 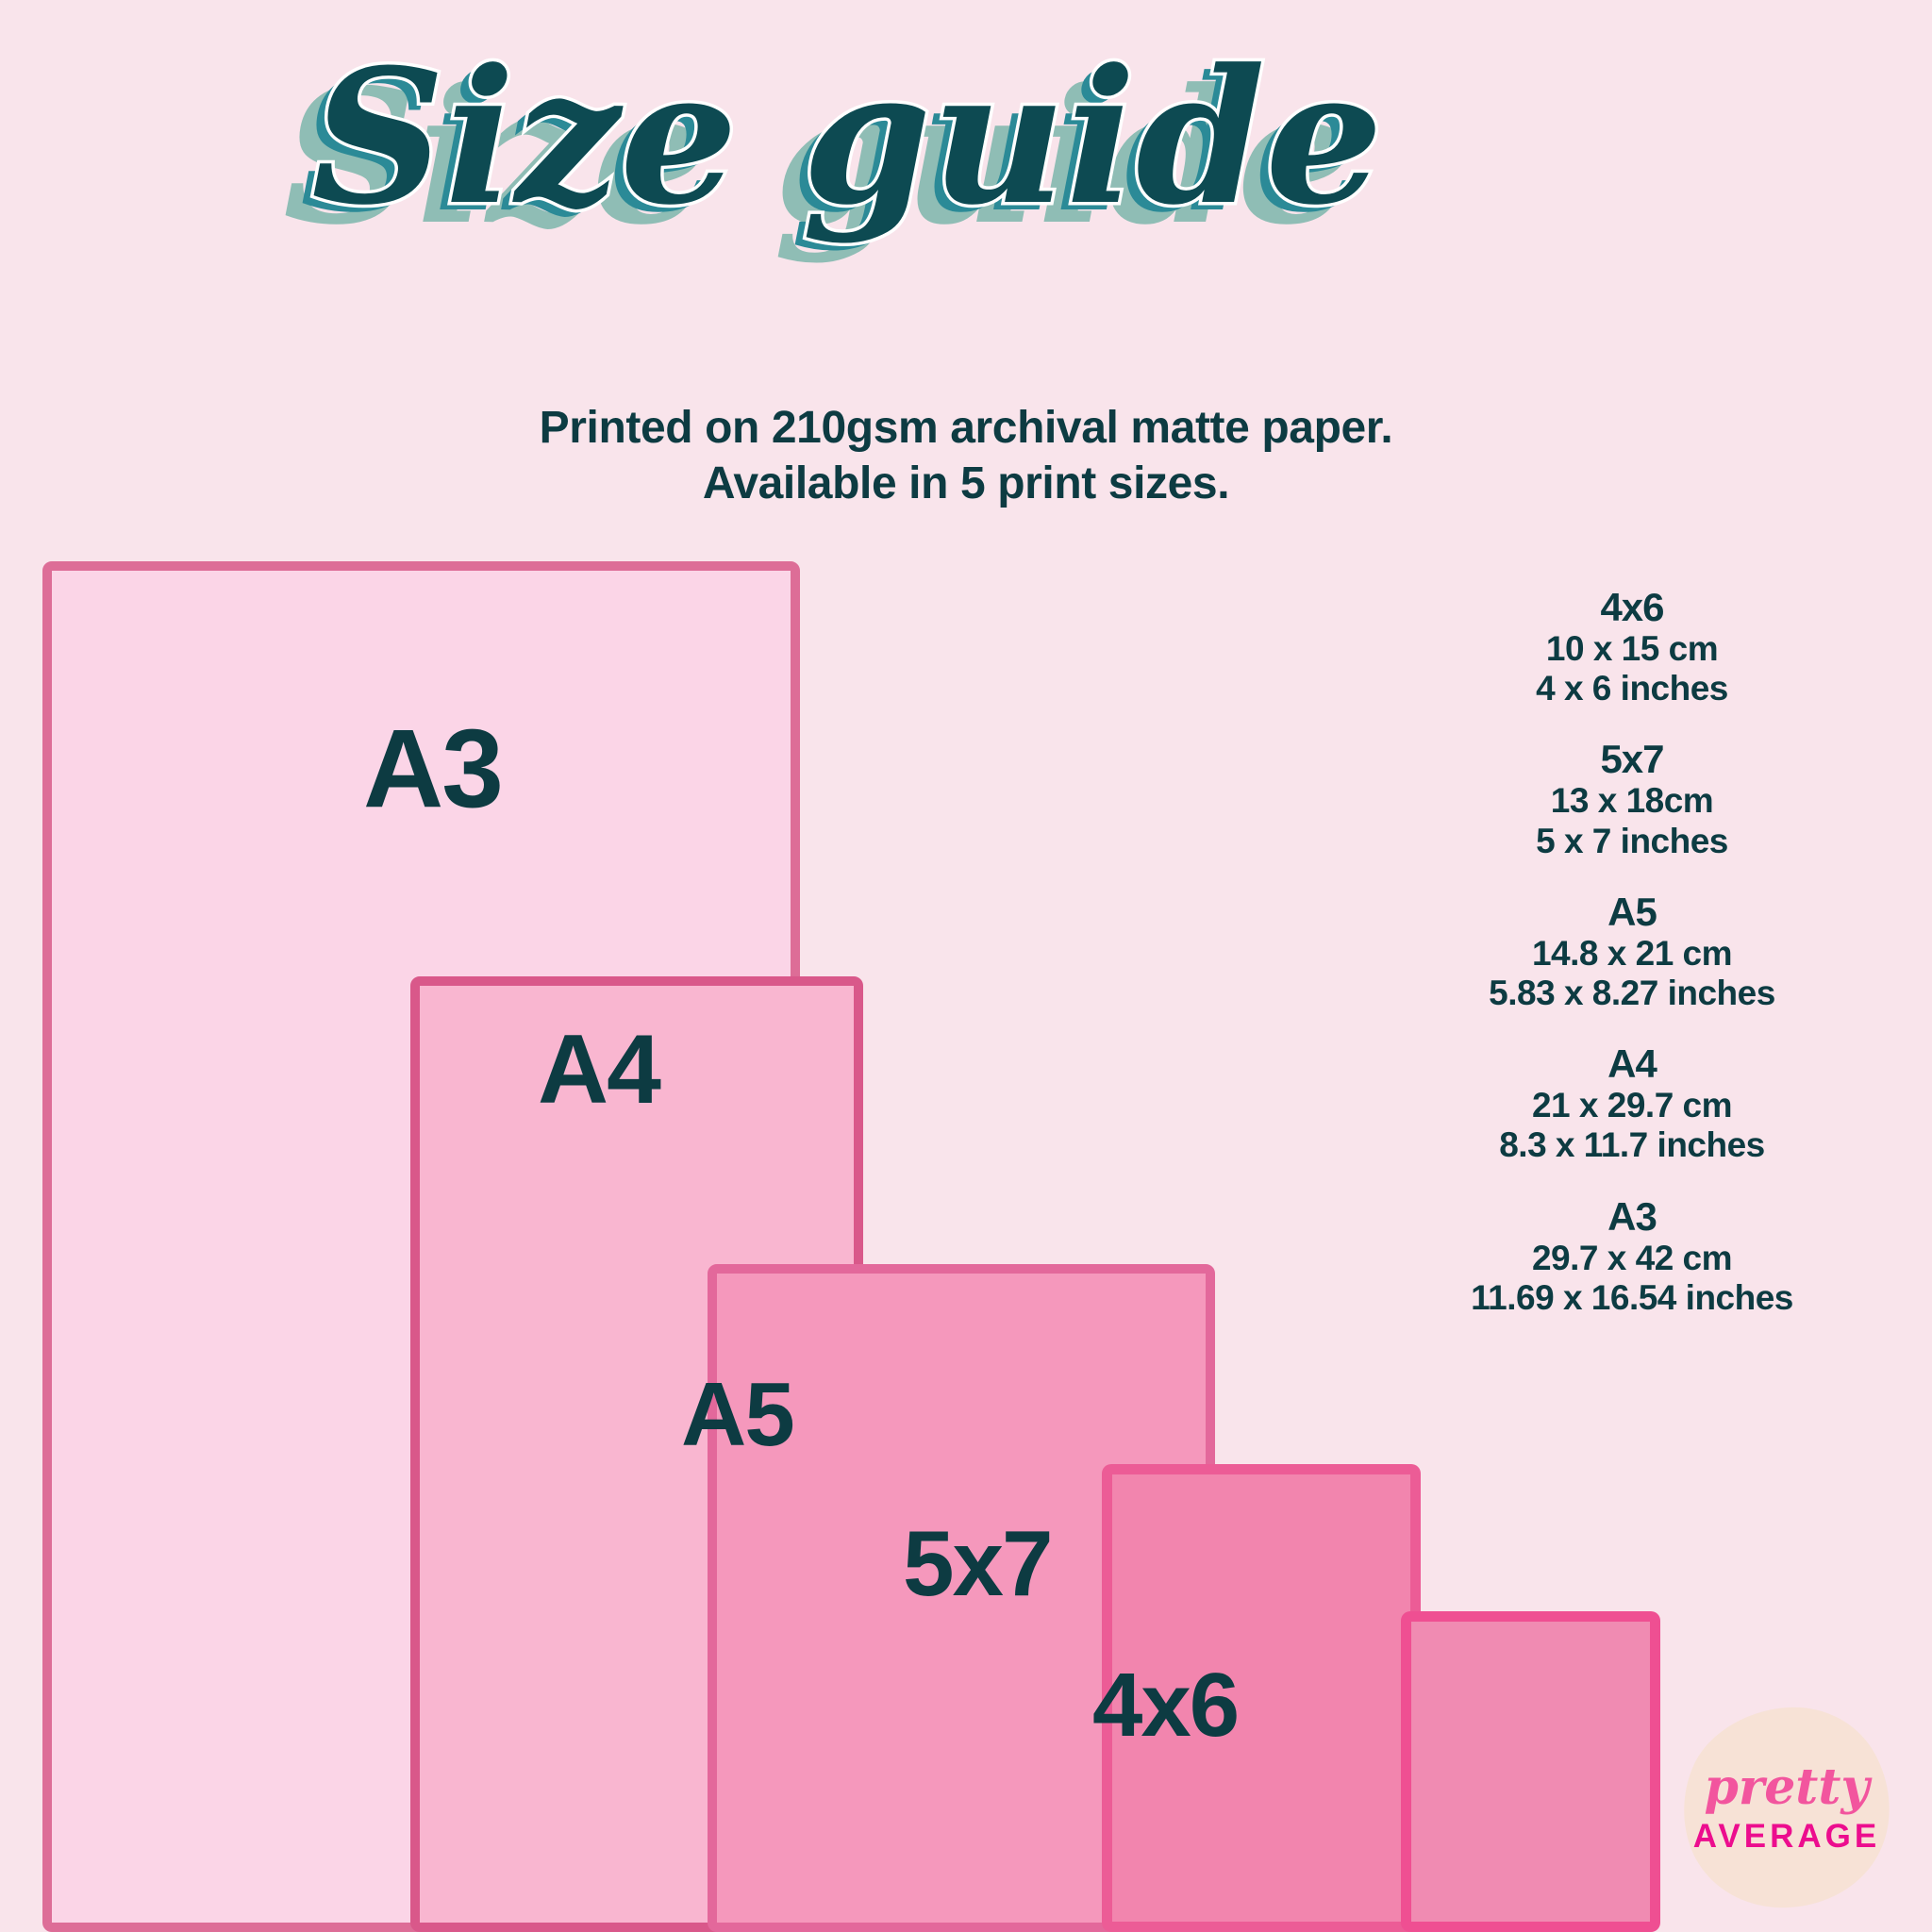 I want to click on logo-art: pretty AVERAGE, so click(x=1787, y=1807).